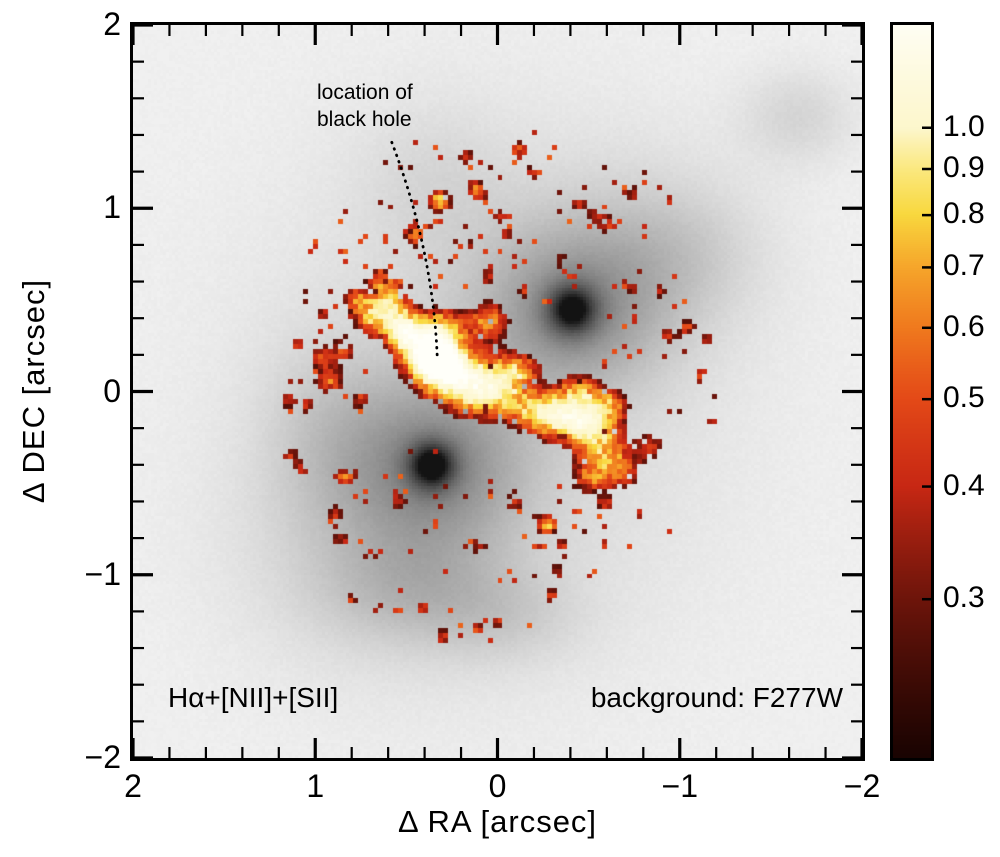  What do you see at coordinates (133, 786) in the screenshot?
I see `x-tick-label: 2` at bounding box center [133, 786].